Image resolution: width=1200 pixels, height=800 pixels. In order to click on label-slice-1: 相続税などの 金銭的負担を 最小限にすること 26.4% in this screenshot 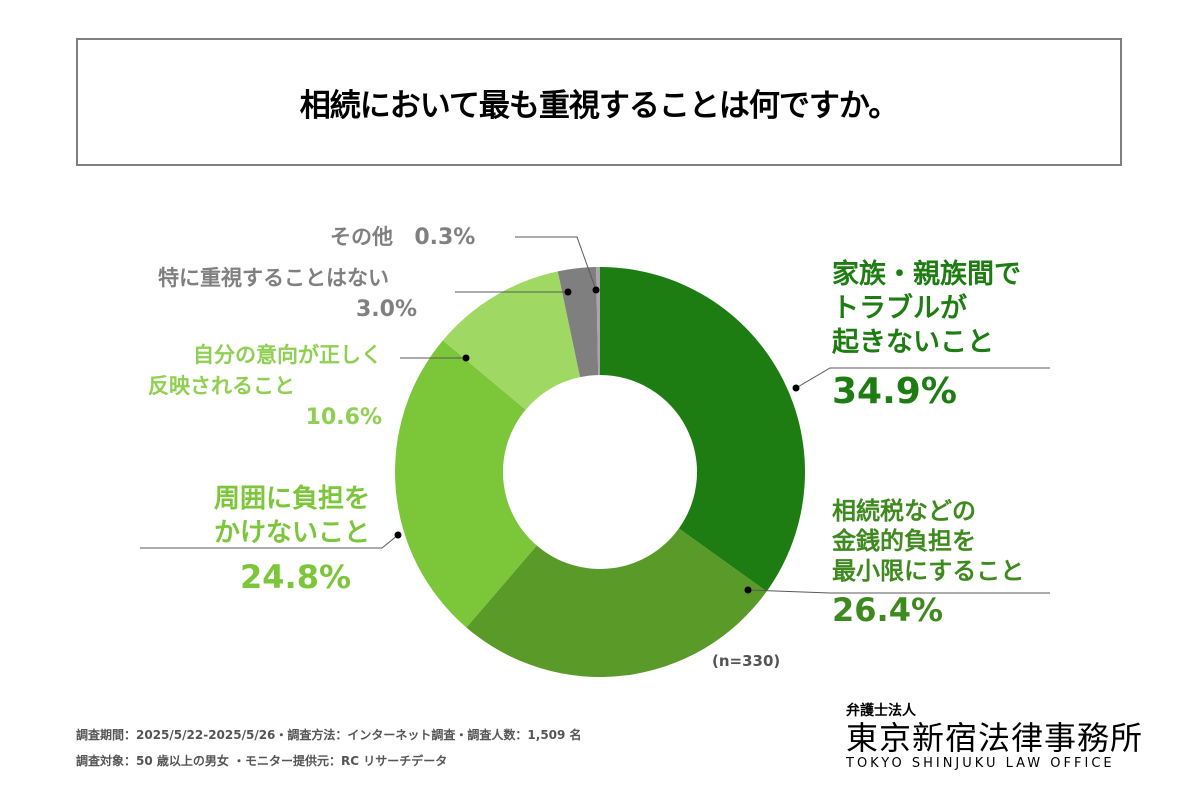, I will do `click(928, 562)`.